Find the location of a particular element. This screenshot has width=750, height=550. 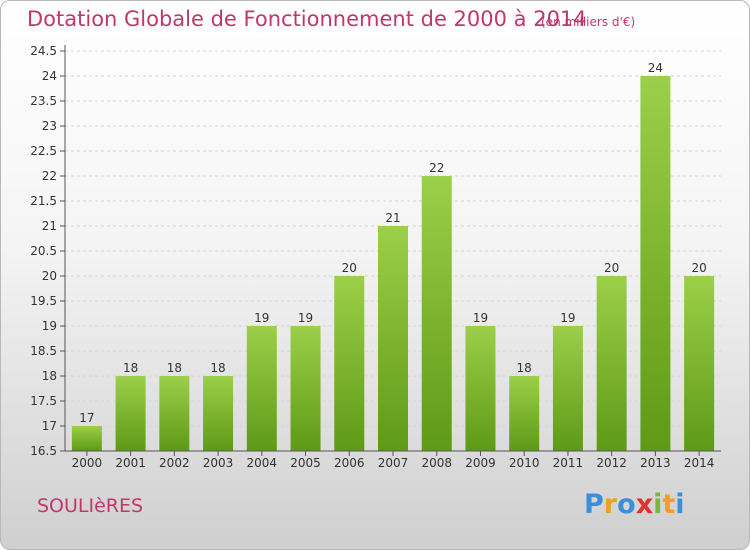

data-label-2001: 18 is located at coordinates (130, 368).